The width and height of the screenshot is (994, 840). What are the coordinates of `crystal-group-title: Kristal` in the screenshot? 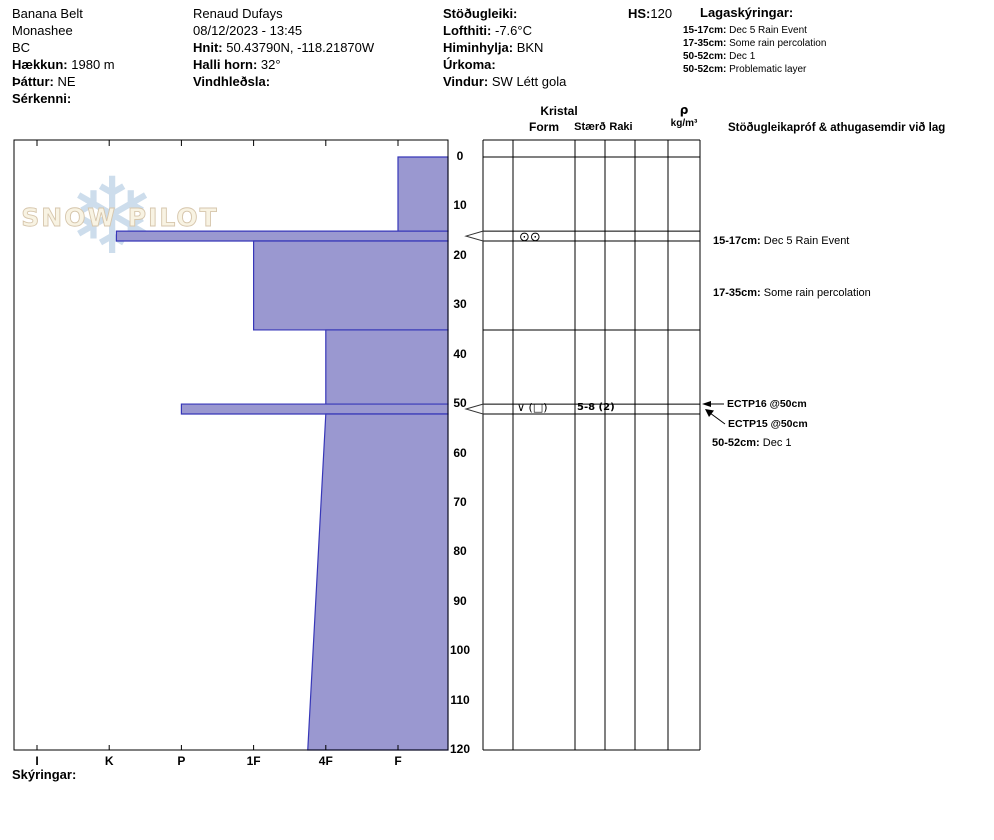 It's located at (559, 111).